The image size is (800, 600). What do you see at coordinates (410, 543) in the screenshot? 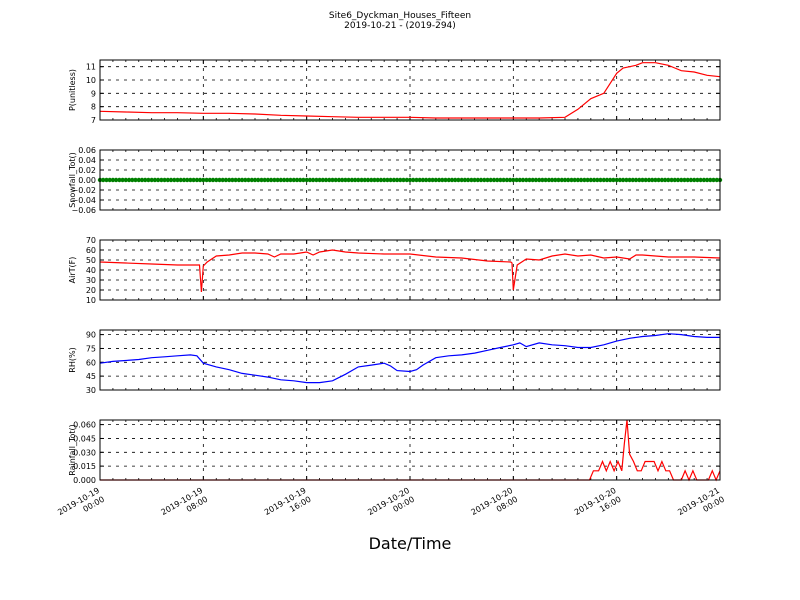
I see `x-axis-label: Date/Time` at bounding box center [410, 543].